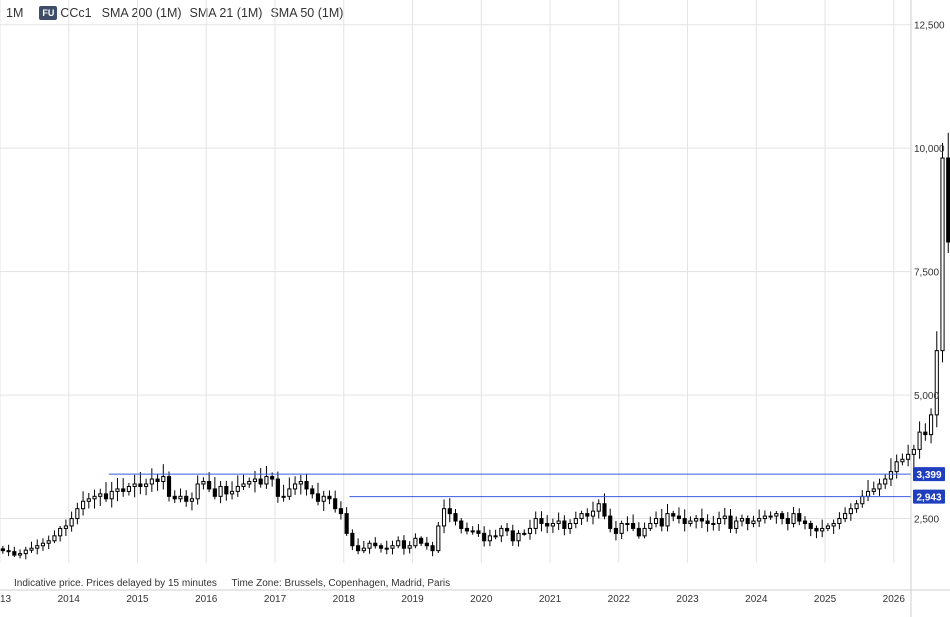  I want to click on x-tick-label: 2018, so click(344, 599).